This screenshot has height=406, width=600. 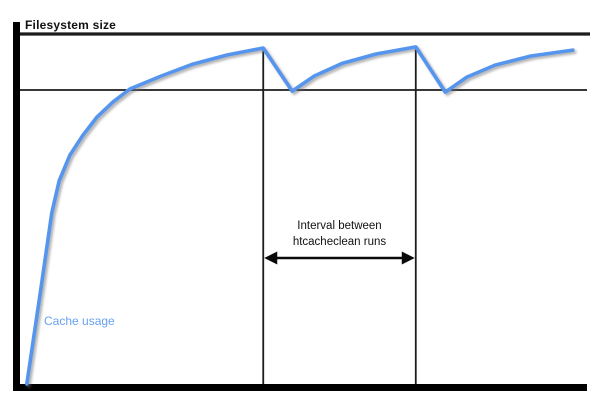 I want to click on interval-annotation-line2: htcacheclean runs, so click(x=339, y=241).